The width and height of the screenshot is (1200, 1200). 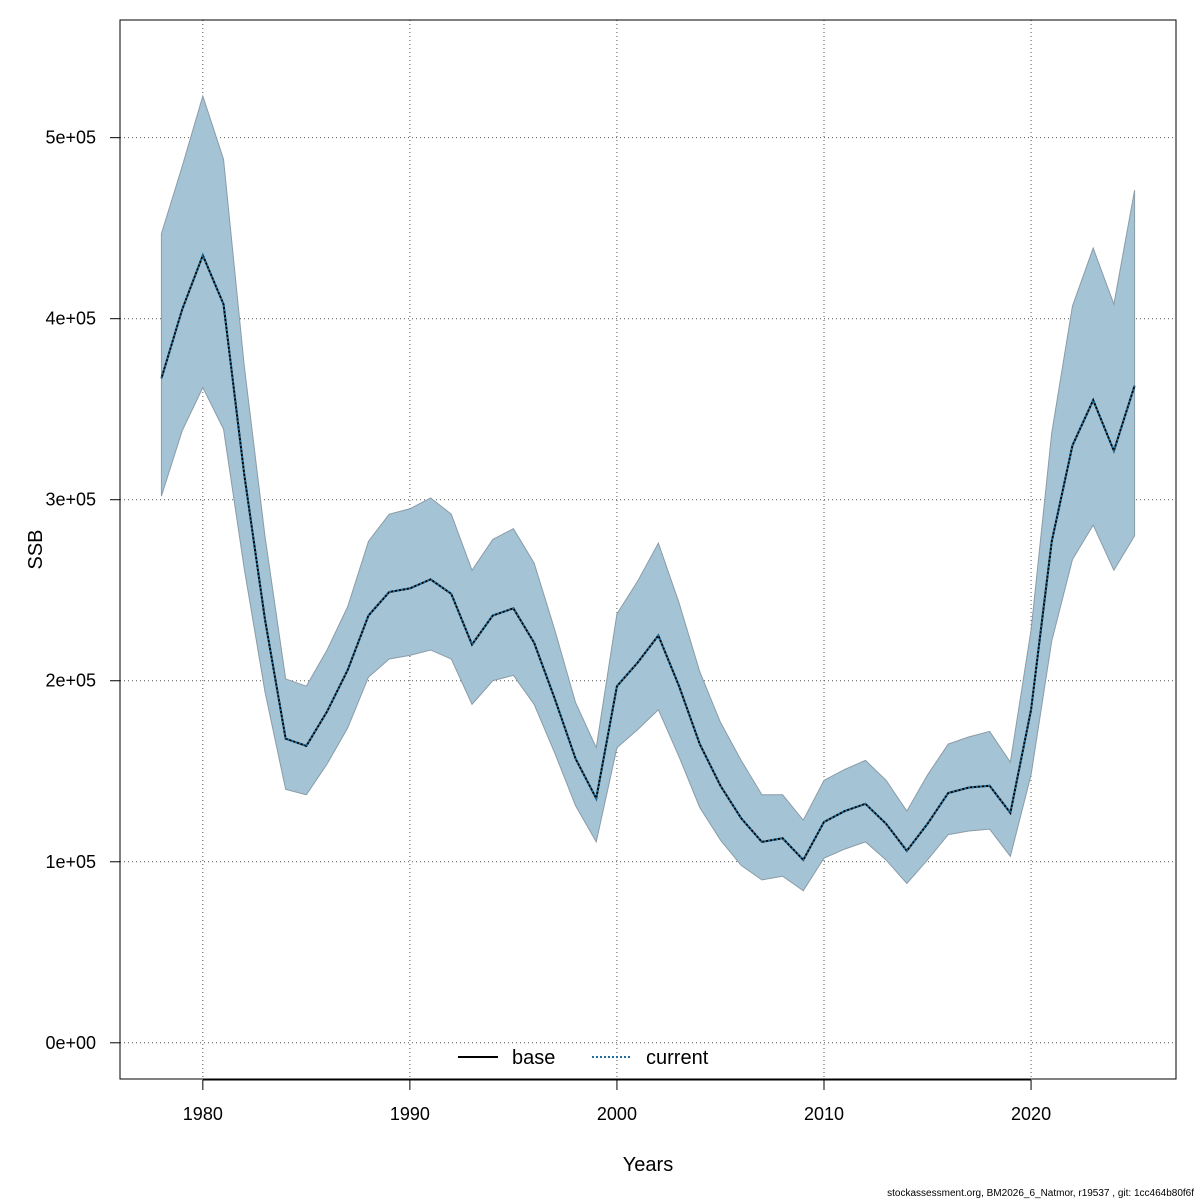 I want to click on y-axis-title: SSB, so click(x=36, y=549).